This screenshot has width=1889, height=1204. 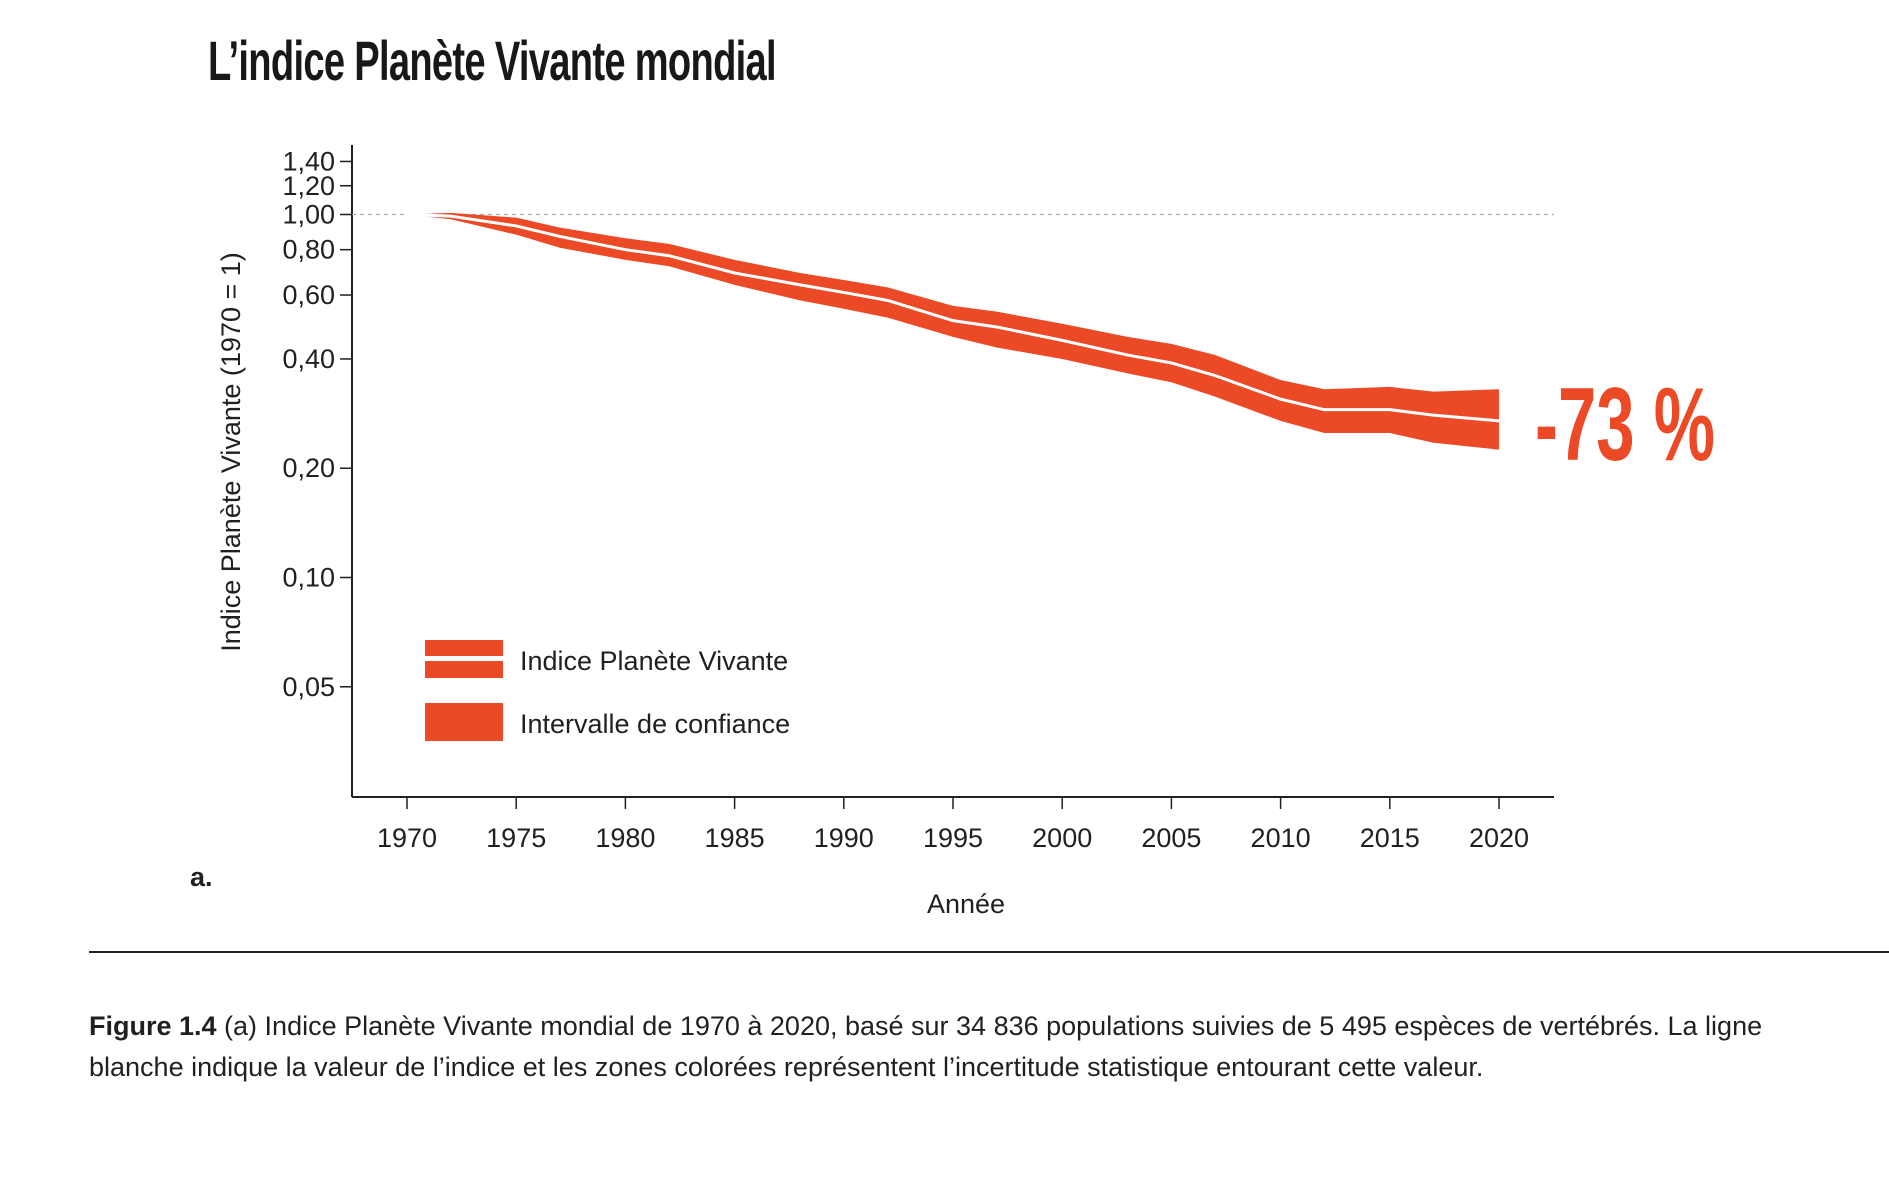 I want to click on caption-figure-number: Figure 1.4, so click(x=153, y=1026).